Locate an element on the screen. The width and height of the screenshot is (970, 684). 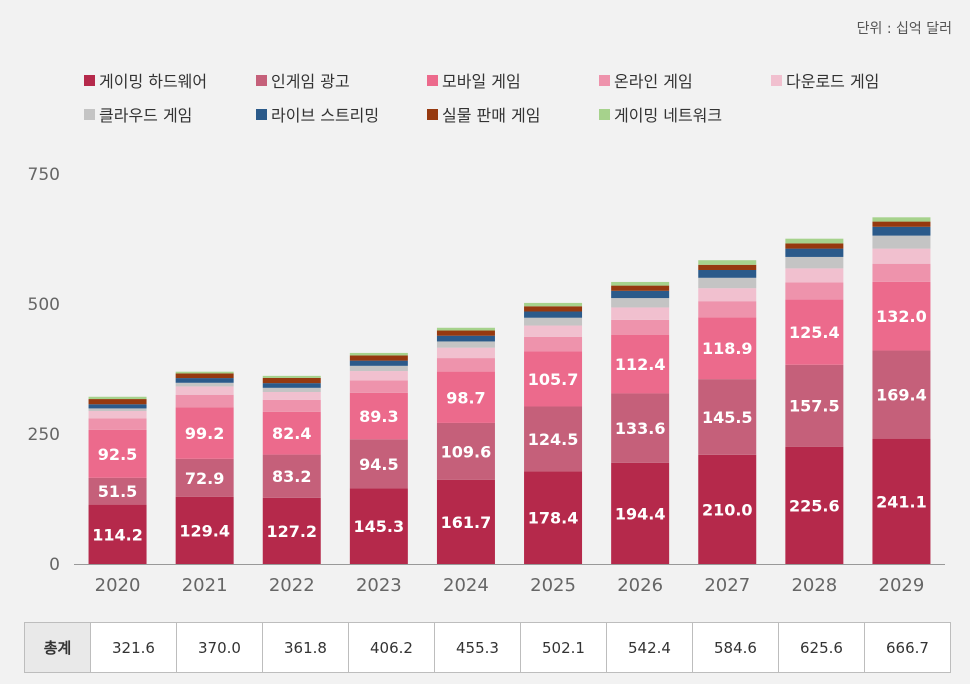
data-label: 178.4 is located at coordinates (553, 518).